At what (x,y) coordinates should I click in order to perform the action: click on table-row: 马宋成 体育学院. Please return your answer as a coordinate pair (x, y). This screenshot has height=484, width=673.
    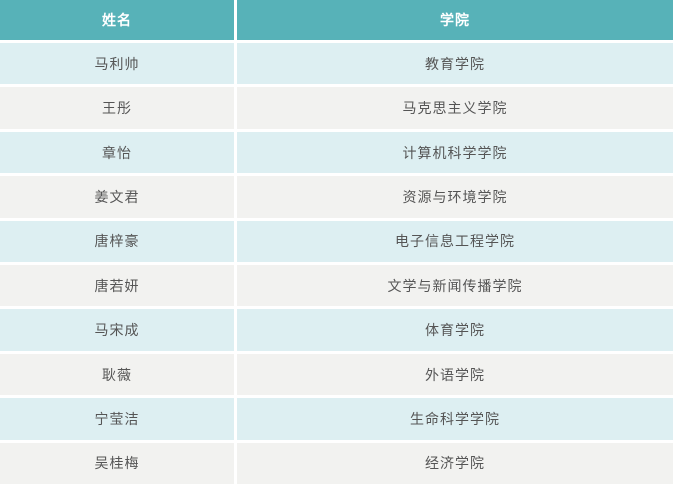
    Looking at the image, I should click on (336, 330).